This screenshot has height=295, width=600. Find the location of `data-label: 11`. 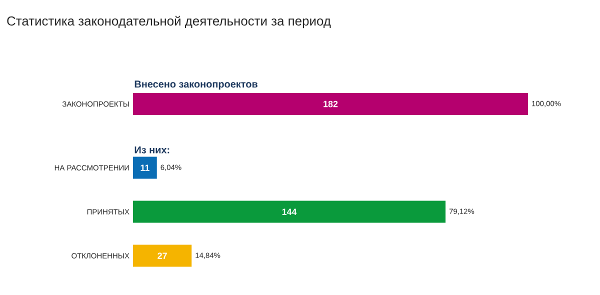

data-label: 11 is located at coordinates (145, 167).